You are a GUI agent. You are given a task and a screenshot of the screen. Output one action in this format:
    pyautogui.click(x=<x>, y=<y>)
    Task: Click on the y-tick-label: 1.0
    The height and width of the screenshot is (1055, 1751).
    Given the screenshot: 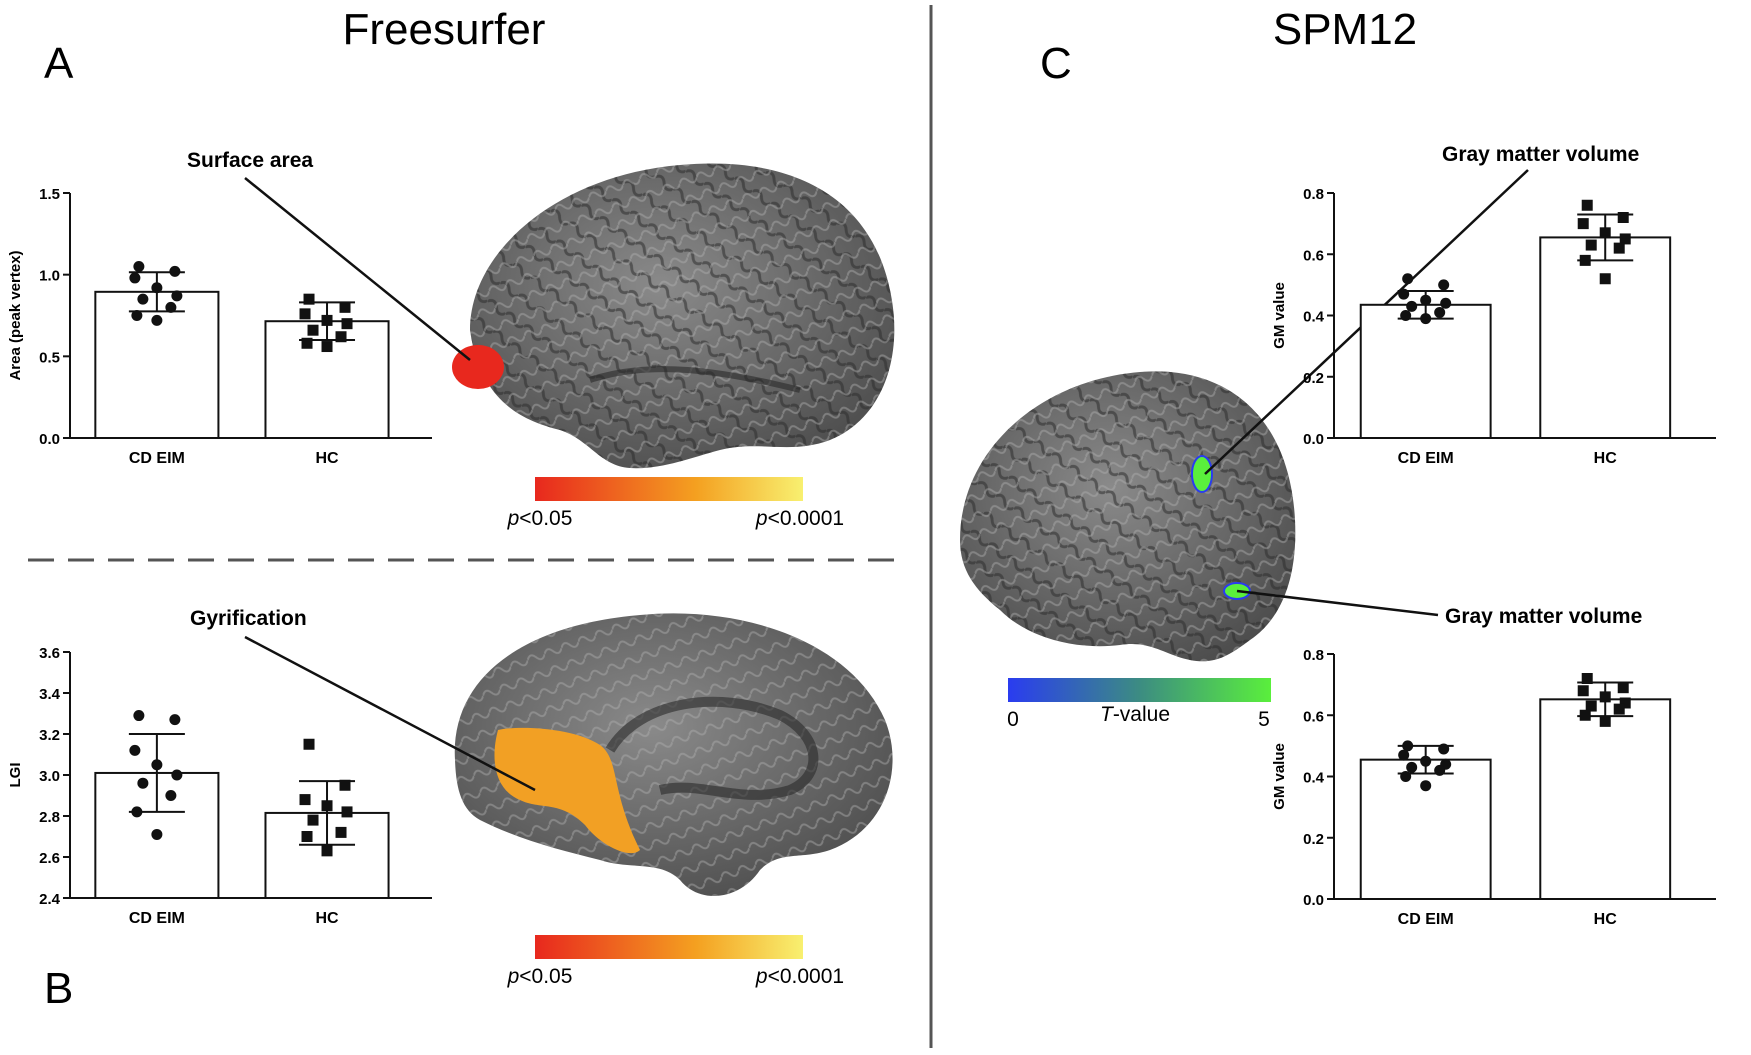 What is the action you would take?
    pyautogui.click(x=49, y=276)
    